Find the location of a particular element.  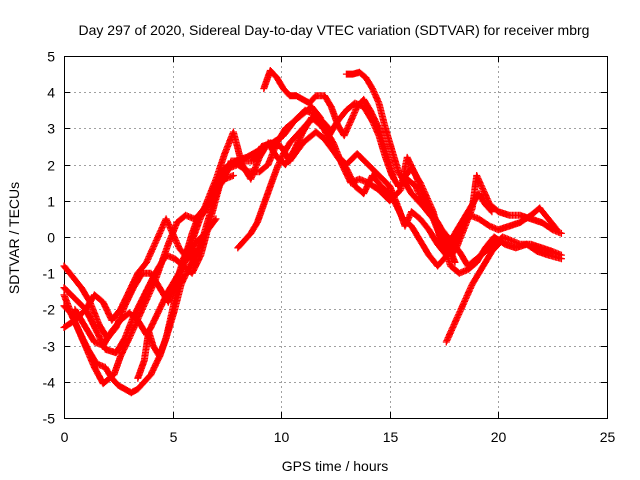

y-tick-label: -3 is located at coordinates (49, 347).